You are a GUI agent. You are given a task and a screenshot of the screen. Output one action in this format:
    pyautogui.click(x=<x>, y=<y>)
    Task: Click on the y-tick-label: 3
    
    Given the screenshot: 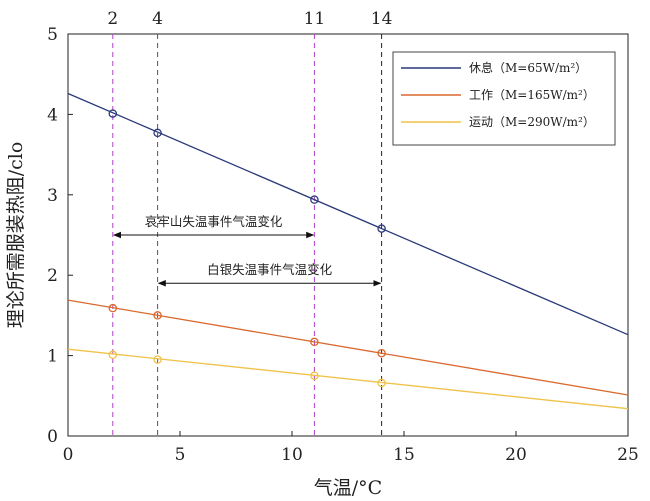 What is the action you would take?
    pyautogui.click(x=52, y=196)
    